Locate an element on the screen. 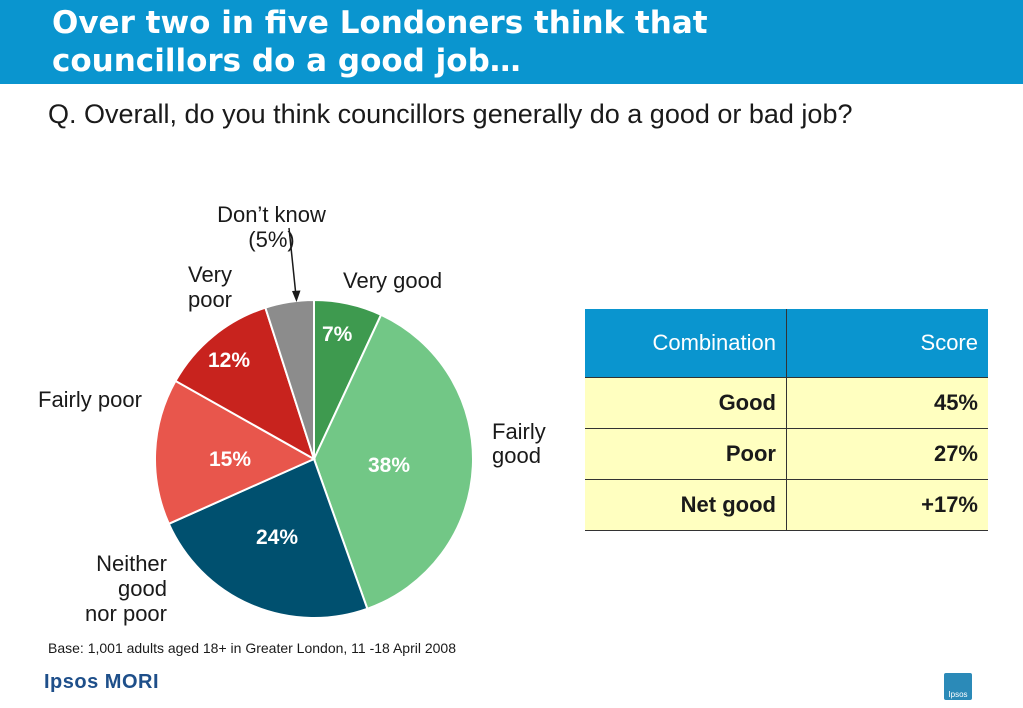 The height and width of the screenshot is (708, 1023). dont-know-arrowhead is located at coordinates (296, 296).